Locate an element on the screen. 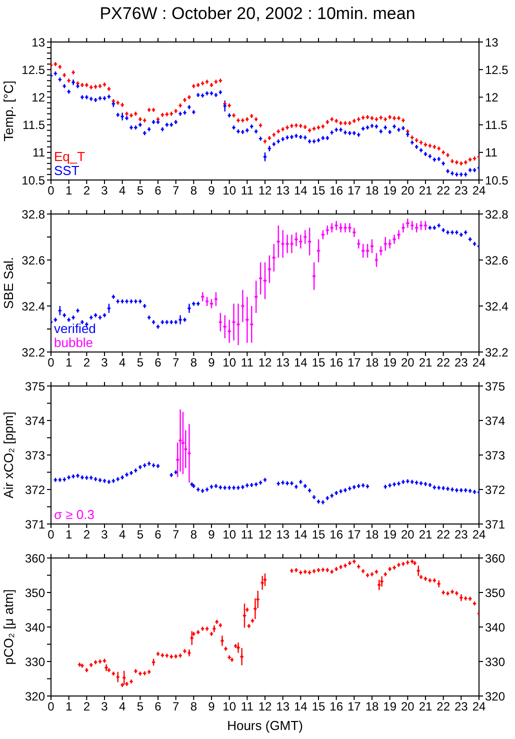 The height and width of the screenshot is (739, 515). y2-tick-label: 32.2 is located at coordinates (497, 352).